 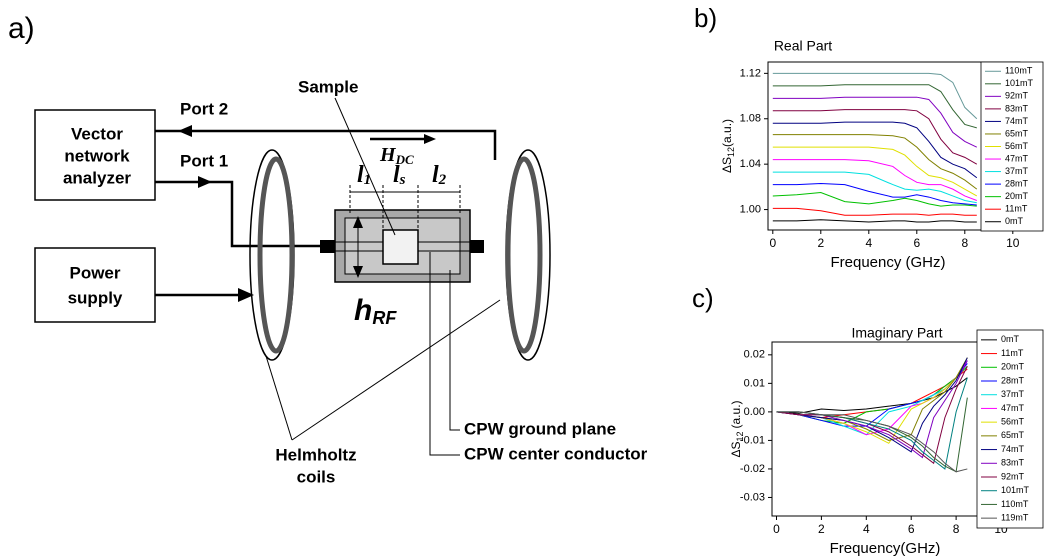 What do you see at coordinates (703, 298) in the screenshot?
I see `panel-label: c)` at bounding box center [703, 298].